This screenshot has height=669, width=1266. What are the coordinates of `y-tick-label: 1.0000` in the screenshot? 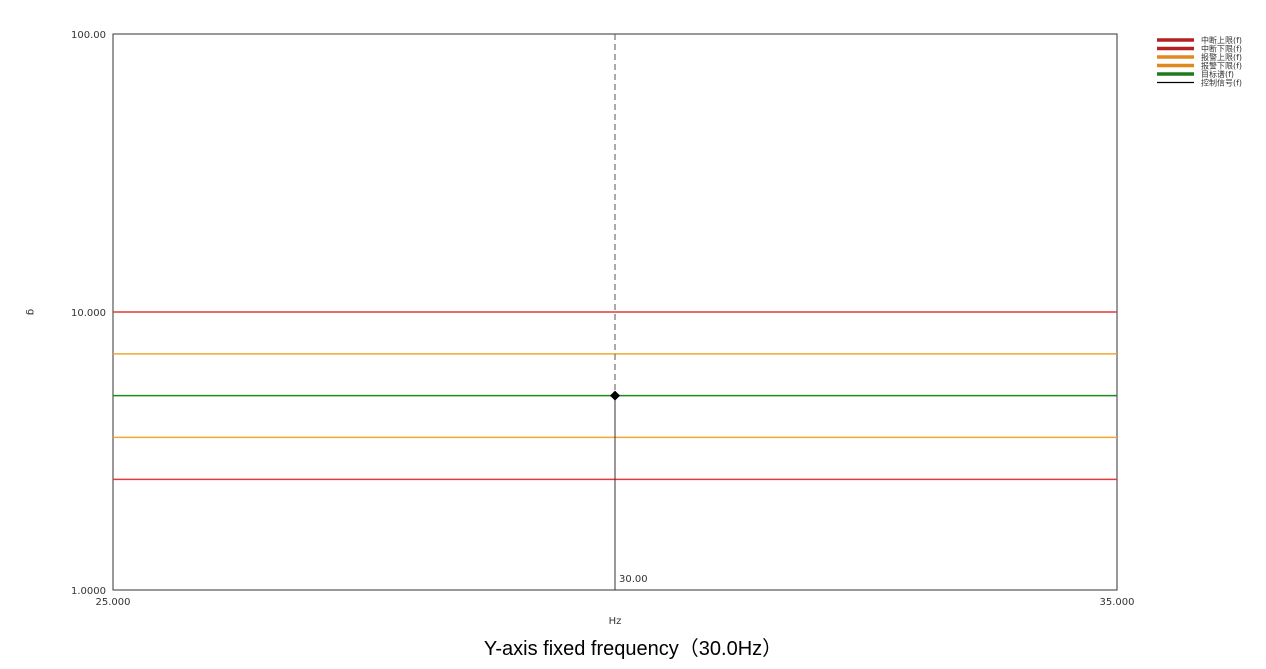 It's located at (88, 591).